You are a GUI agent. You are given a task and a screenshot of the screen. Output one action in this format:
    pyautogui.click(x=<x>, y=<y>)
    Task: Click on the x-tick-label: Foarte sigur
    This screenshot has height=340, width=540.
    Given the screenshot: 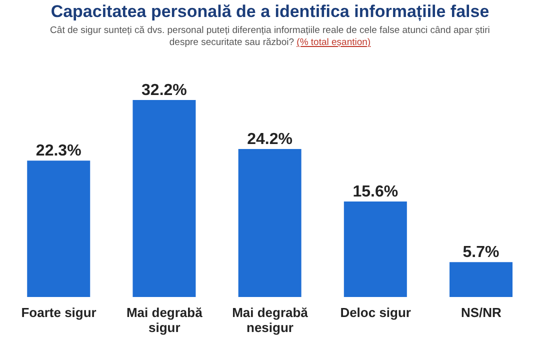 What is the action you would take?
    pyautogui.click(x=58, y=312)
    